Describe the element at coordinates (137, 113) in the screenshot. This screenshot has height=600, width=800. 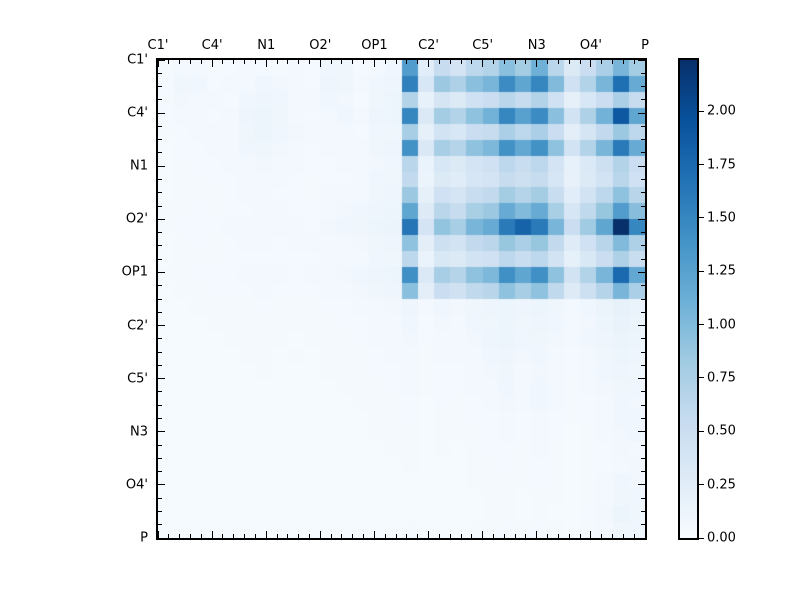
I see `y-axis-label: C4'` at that location.